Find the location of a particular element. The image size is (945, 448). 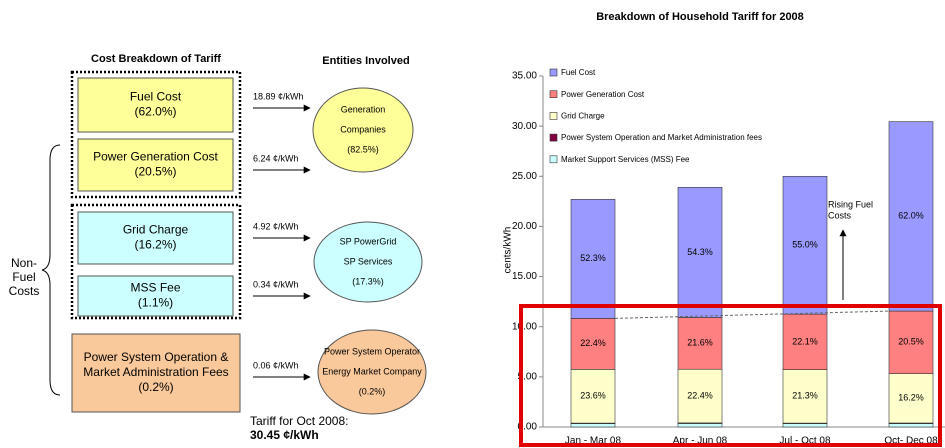

y-tick-label: 35.00 is located at coordinates (524, 76).